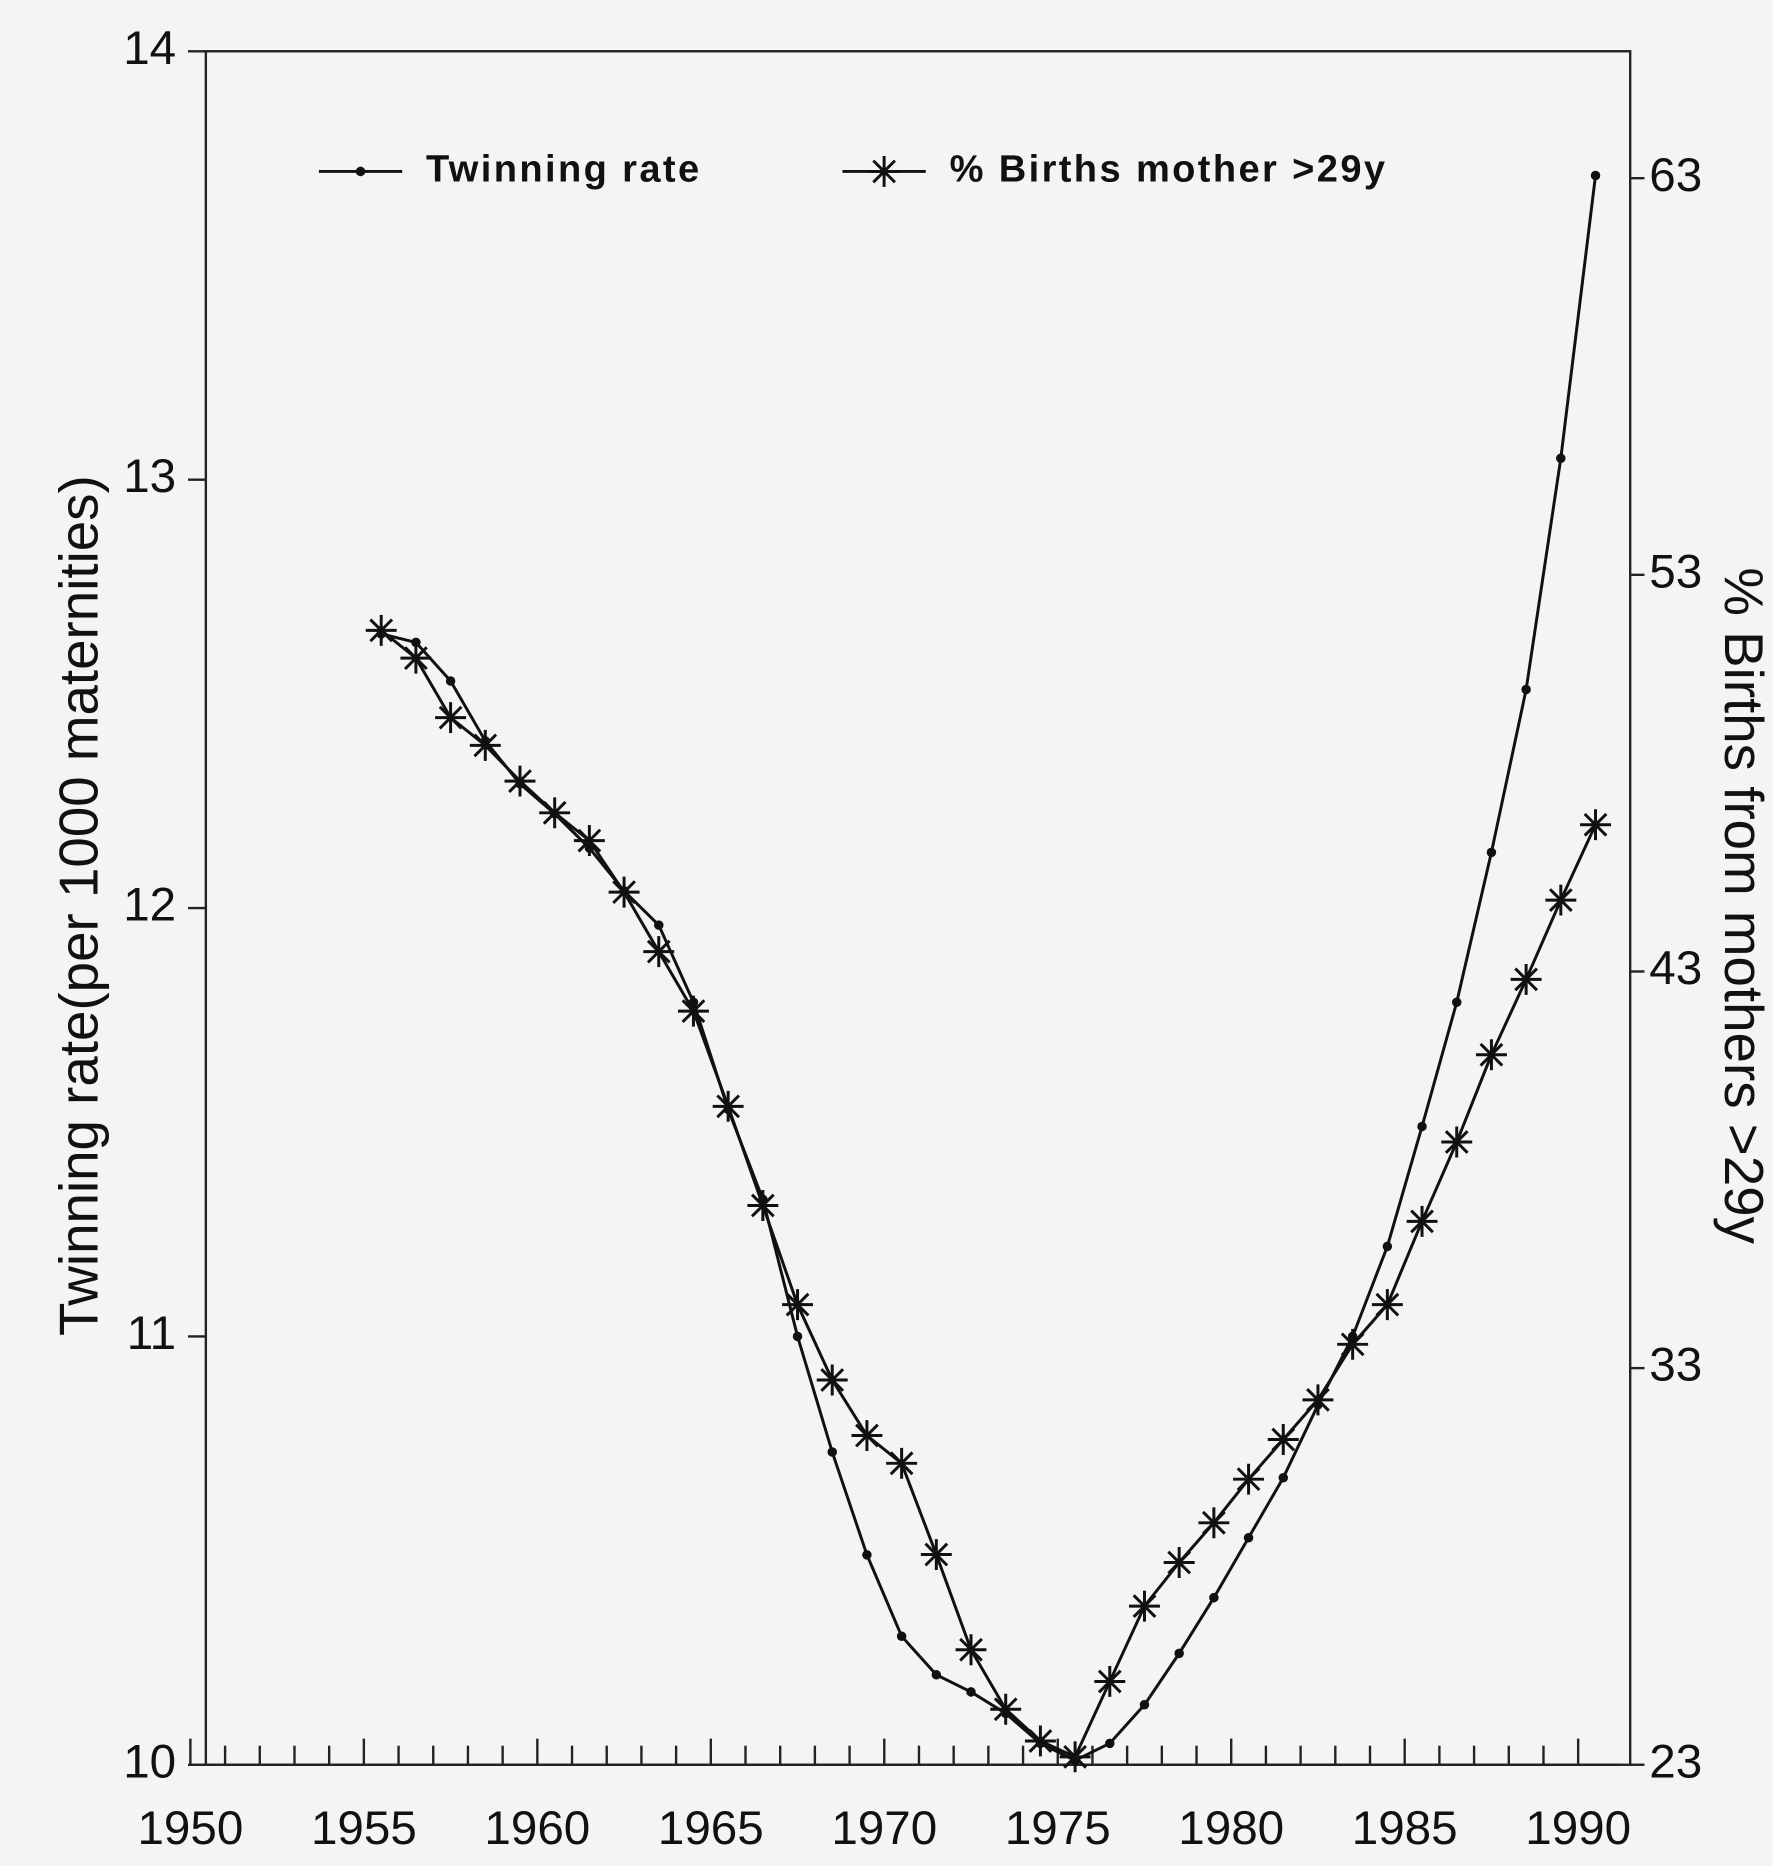 This screenshot has height=1866, width=1773. I want to click on x-tick-label: 1950, so click(190, 1828).